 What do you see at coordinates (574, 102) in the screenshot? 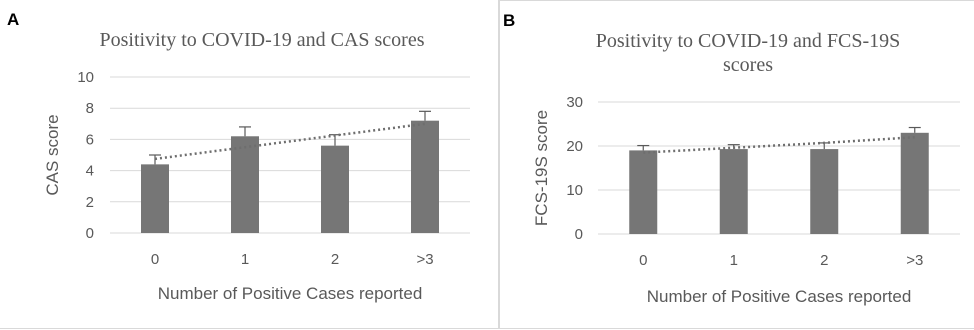
I see `y-tick-label: 30` at bounding box center [574, 102].